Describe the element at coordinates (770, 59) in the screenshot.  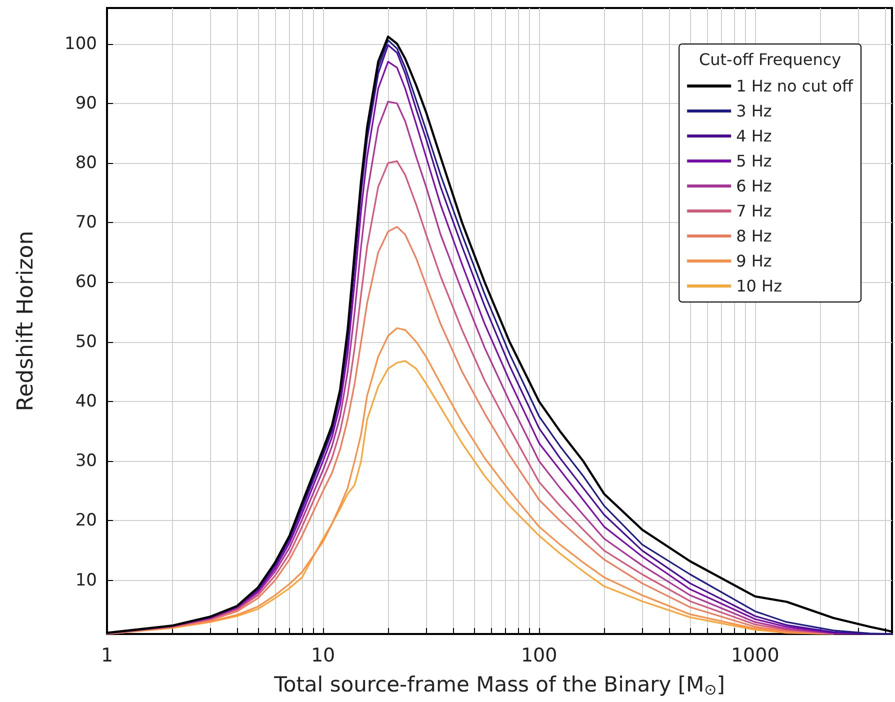
I see `legend-title: Cut-off Frequency` at that location.